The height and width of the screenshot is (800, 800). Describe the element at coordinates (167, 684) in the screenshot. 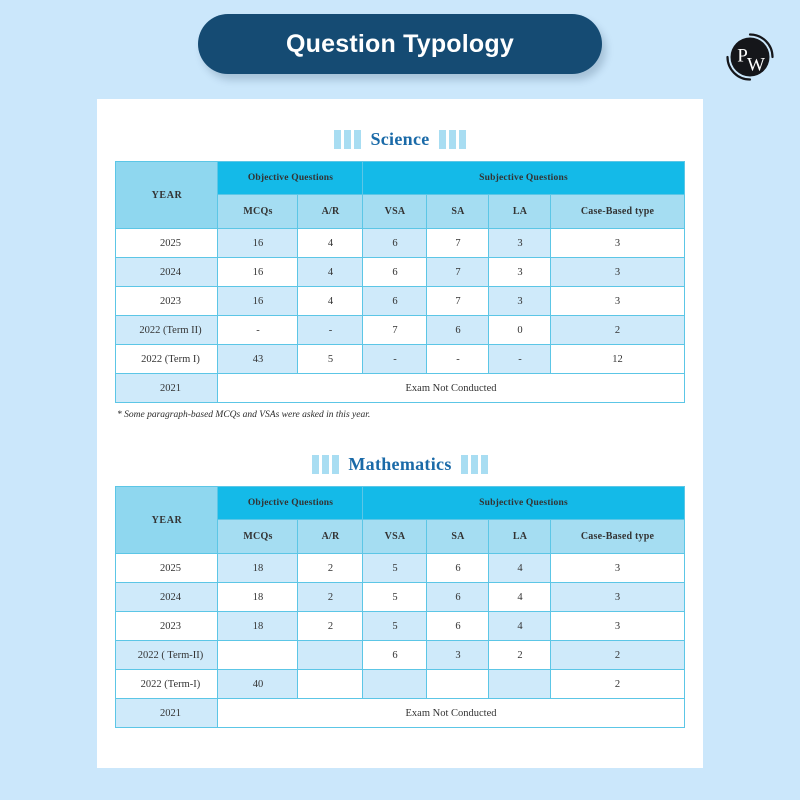

I see `cell-year: 2022 (Term-I)` at that location.